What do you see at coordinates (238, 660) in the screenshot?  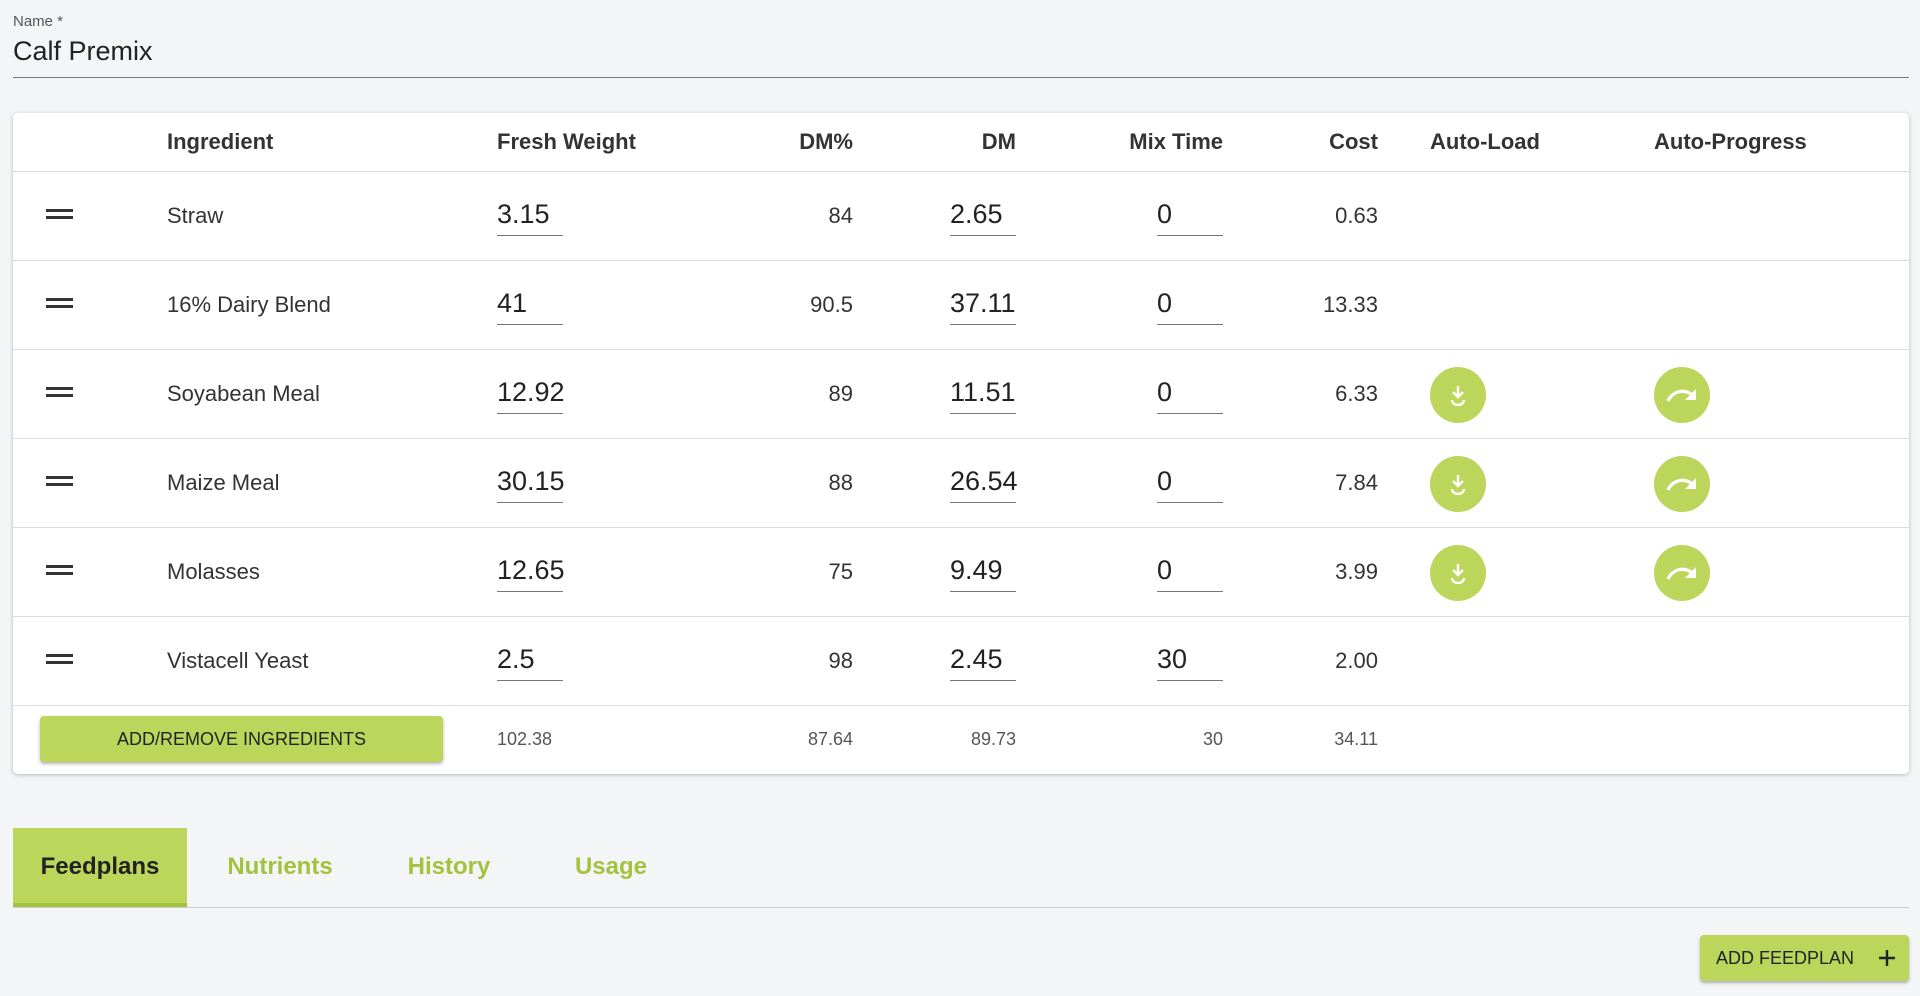 I see `ingredient-name: Vistacell Yeast` at bounding box center [238, 660].